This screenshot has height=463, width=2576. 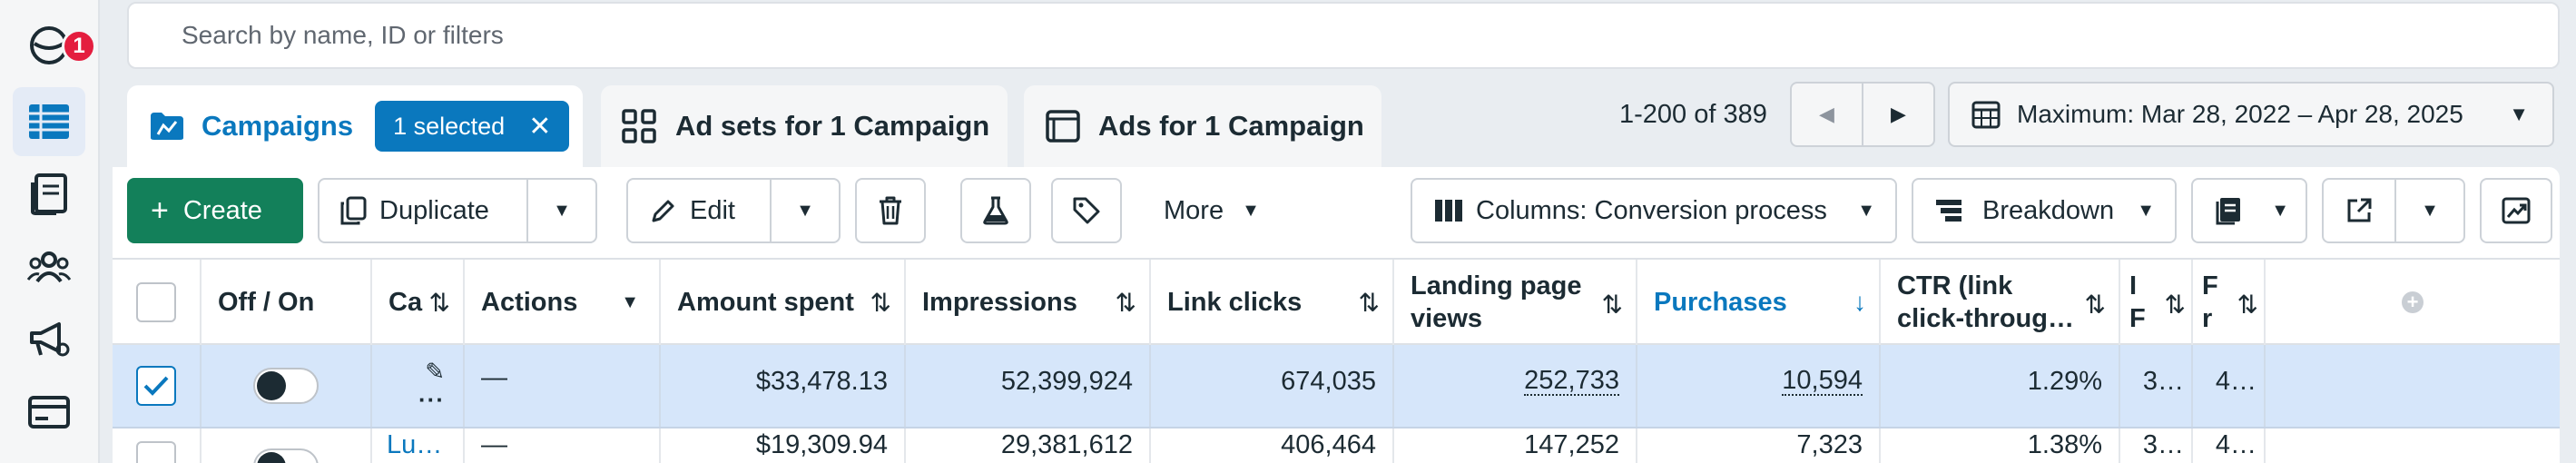 I want to click on select-all-checkbox, so click(x=156, y=302).